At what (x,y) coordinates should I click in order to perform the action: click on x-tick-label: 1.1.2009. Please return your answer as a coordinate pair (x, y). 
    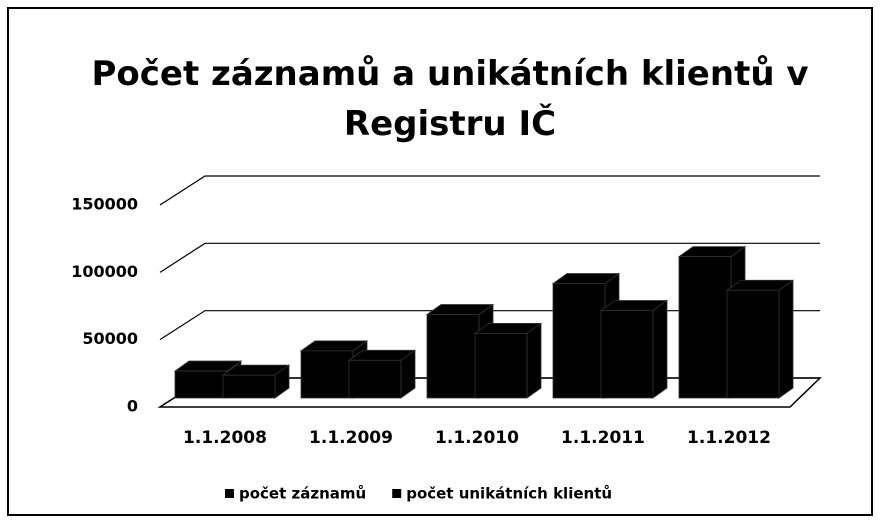
    Looking at the image, I should click on (351, 438).